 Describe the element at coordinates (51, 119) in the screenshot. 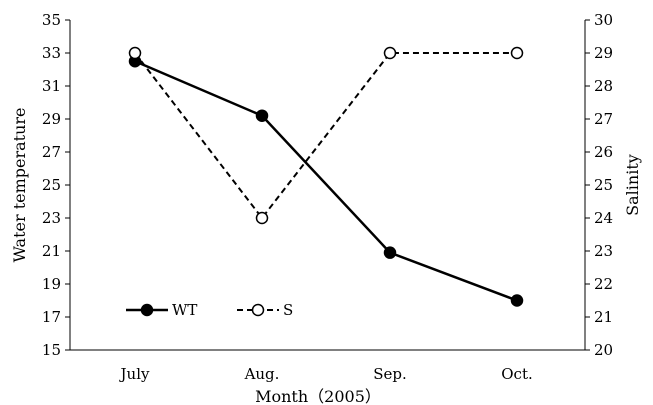

I see `left-tick-label: 29` at that location.